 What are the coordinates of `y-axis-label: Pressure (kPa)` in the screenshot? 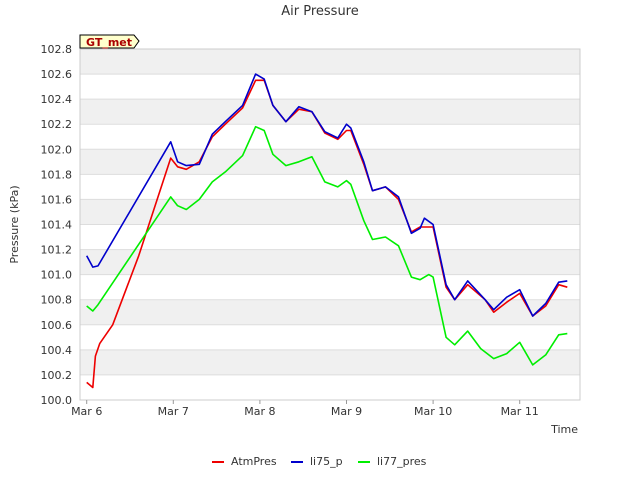 It's located at (14, 224).